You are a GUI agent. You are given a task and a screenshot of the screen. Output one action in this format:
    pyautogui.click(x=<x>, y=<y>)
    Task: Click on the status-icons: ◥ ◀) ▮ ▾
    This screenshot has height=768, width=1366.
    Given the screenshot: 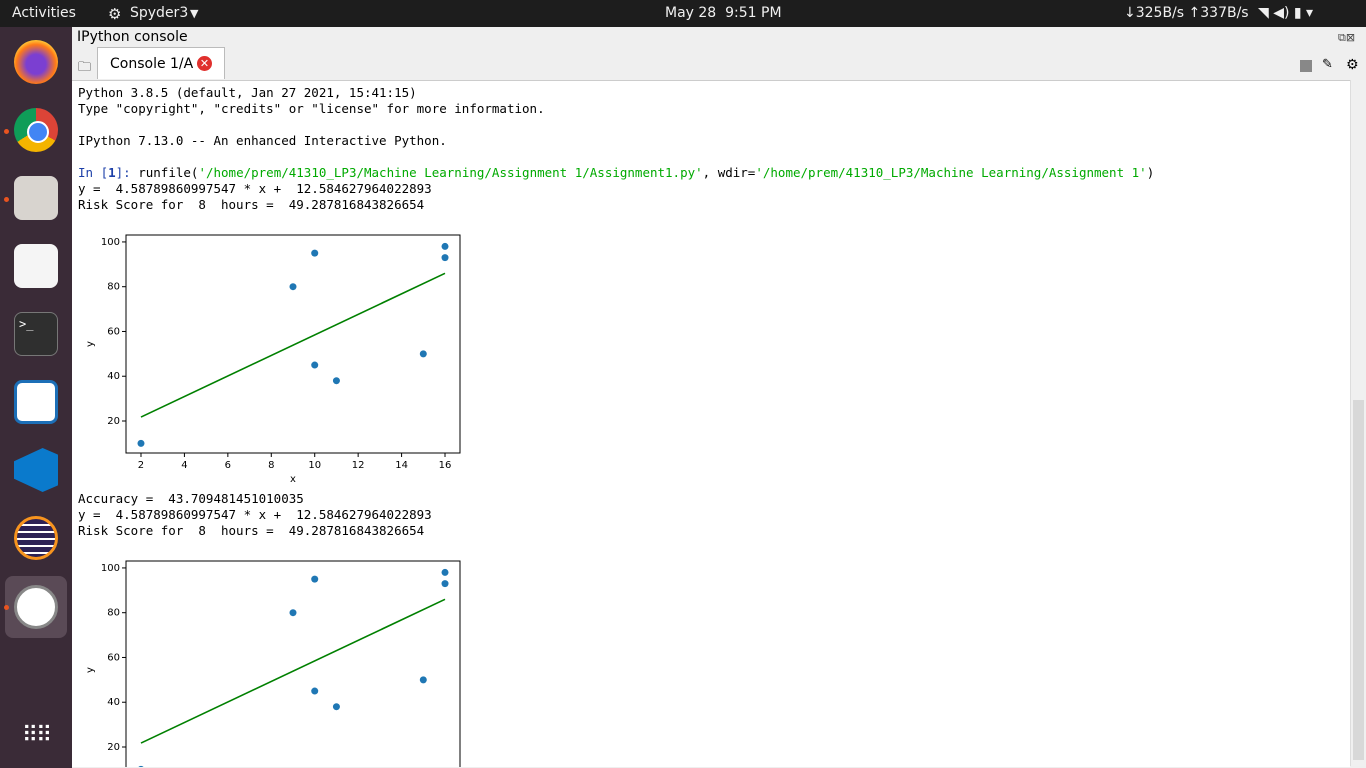 What is the action you would take?
    pyautogui.click(x=1286, y=13)
    